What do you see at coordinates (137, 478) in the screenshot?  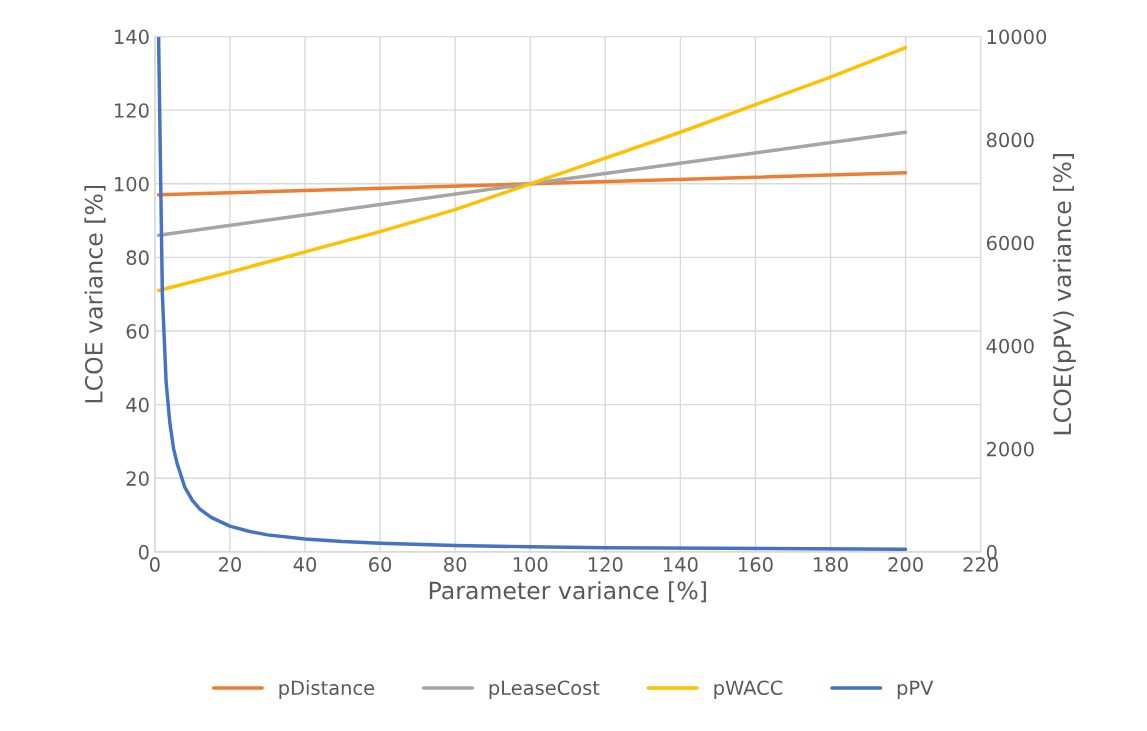 I see `y-tick-label: 20` at bounding box center [137, 478].